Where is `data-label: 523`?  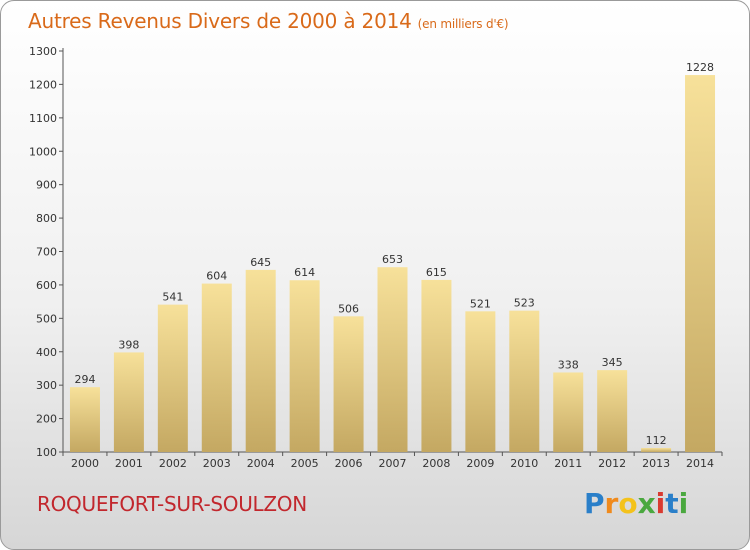 data-label: 523 is located at coordinates (524, 303).